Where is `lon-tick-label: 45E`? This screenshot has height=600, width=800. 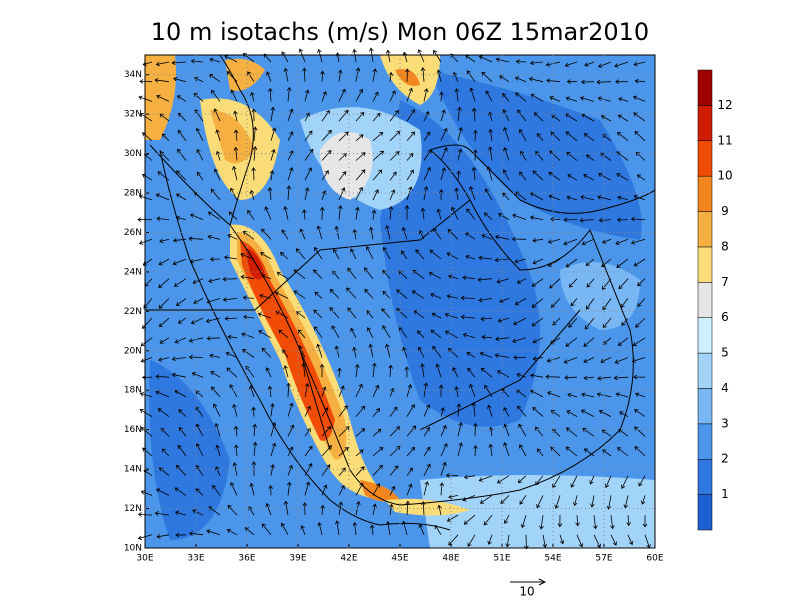
lon-tick-label: 45E is located at coordinates (399, 559).